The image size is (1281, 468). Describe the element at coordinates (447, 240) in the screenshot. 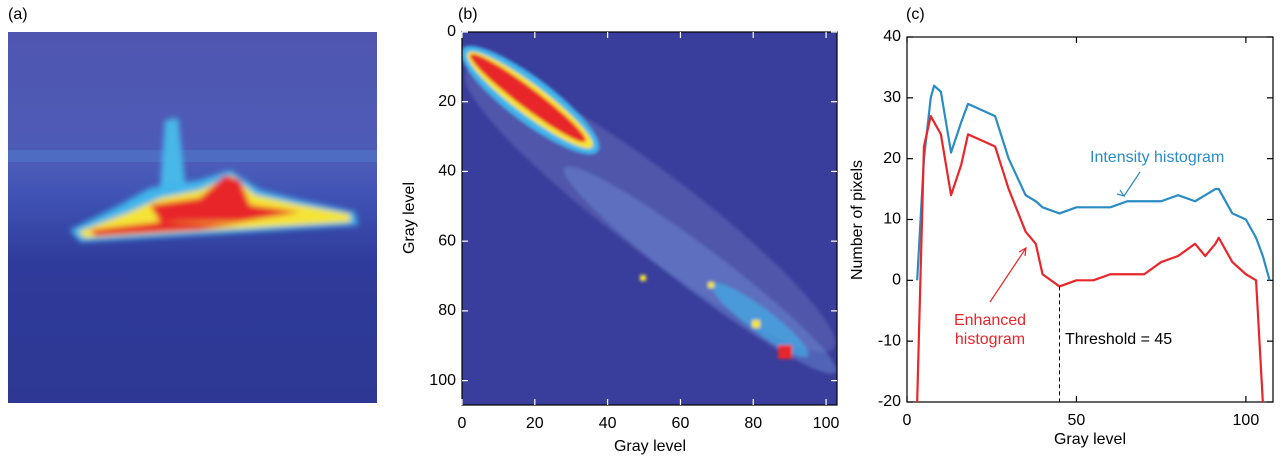

I see `y-tick-label: 60` at that location.